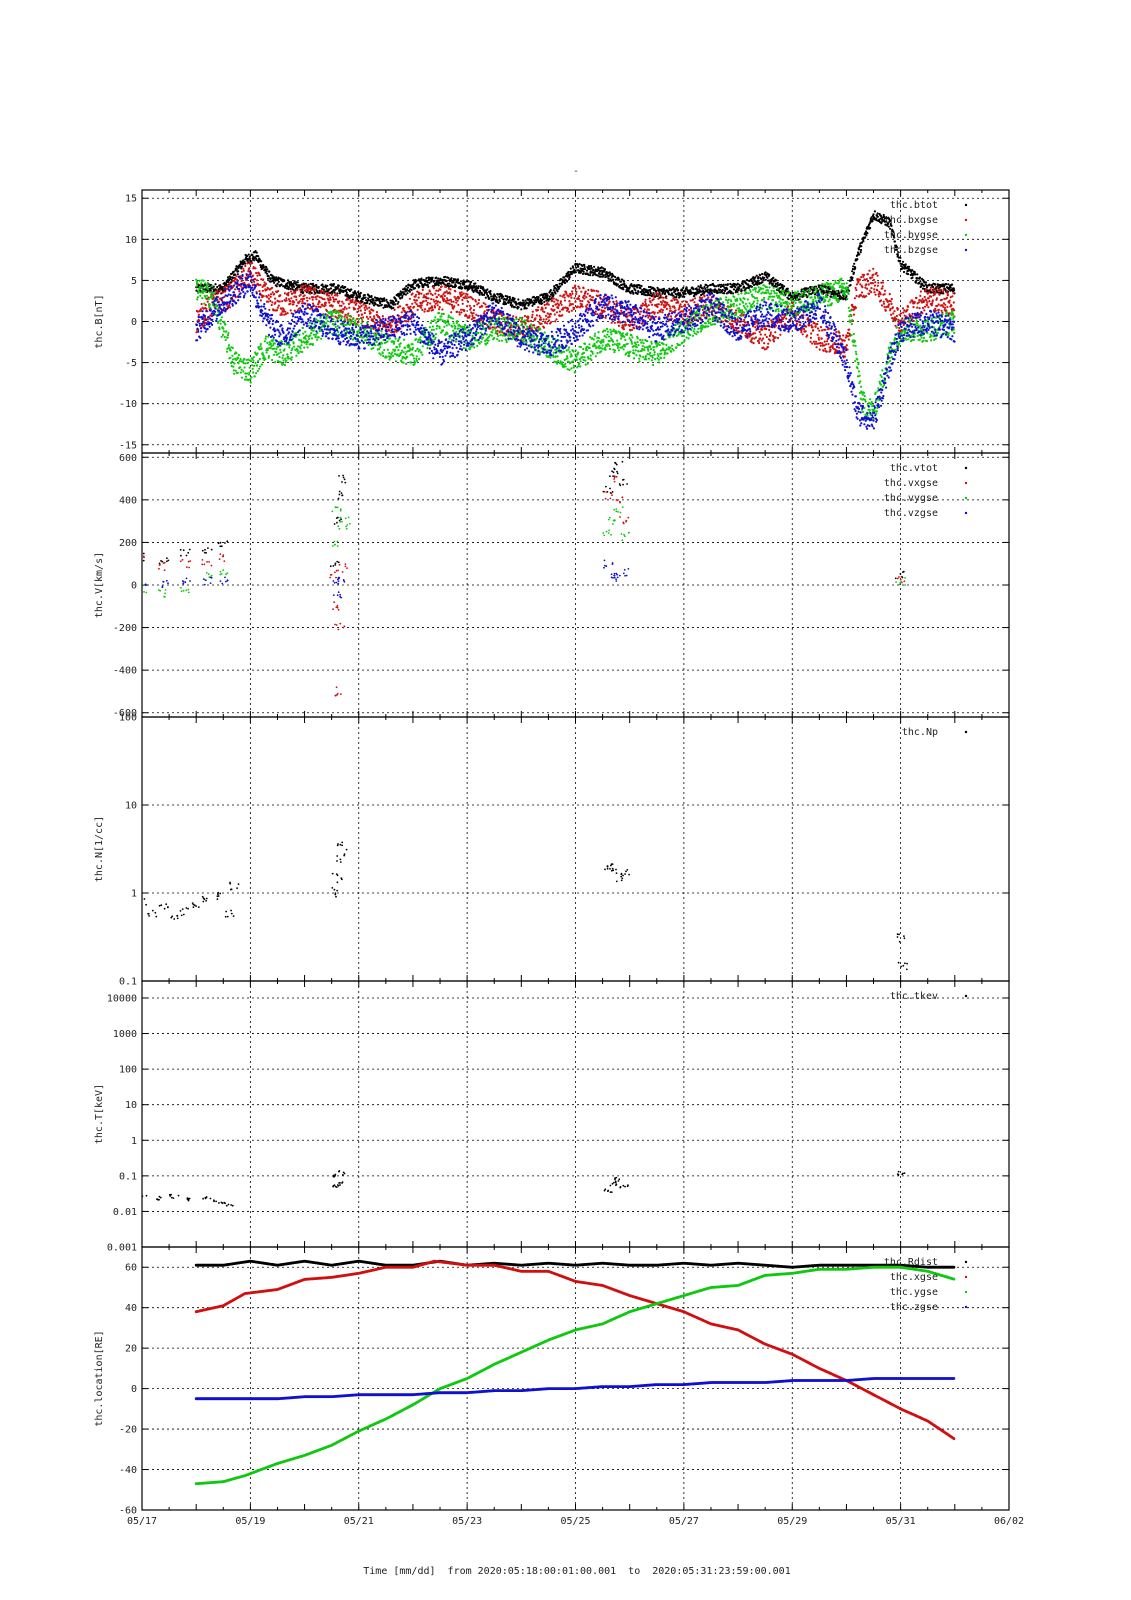  What do you see at coordinates (134, 322) in the screenshot?
I see `y-tick-label: 0` at bounding box center [134, 322].